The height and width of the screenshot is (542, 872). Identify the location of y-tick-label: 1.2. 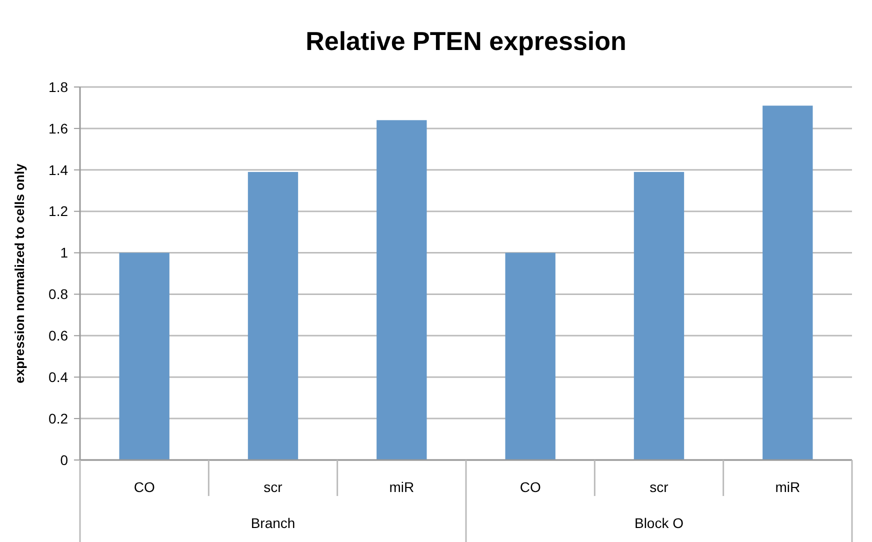
(58, 211).